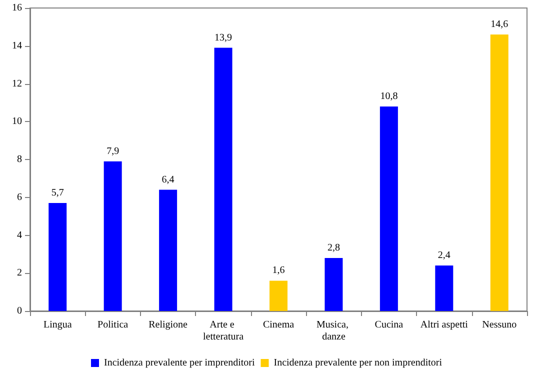 This screenshot has width=533, height=375. I want to click on y-tick-label: 2, so click(19, 273).